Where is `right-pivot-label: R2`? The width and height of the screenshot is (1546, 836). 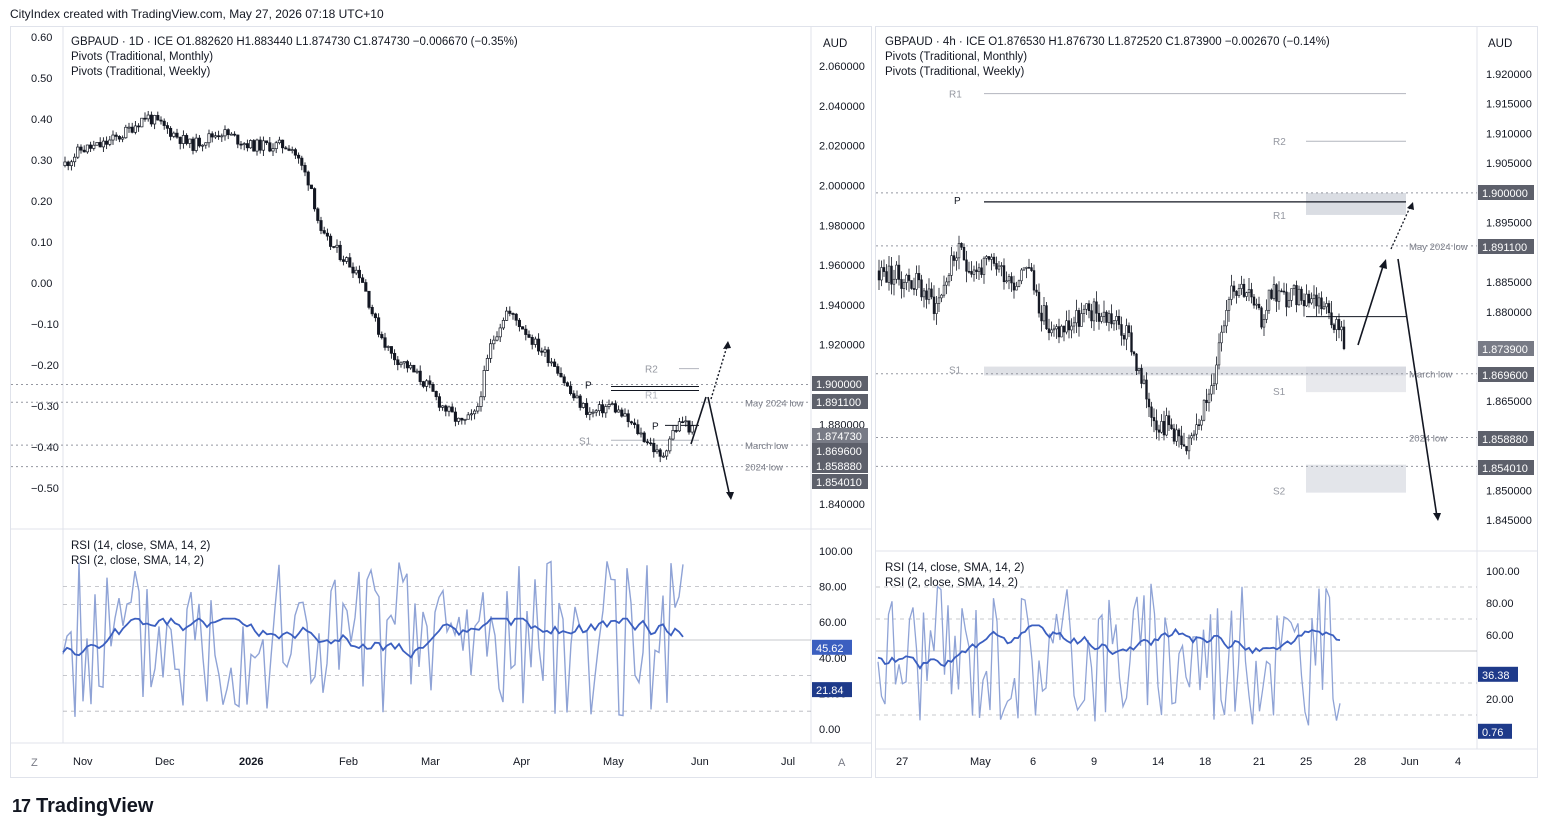
right-pivot-label: R2 is located at coordinates (1279, 142).